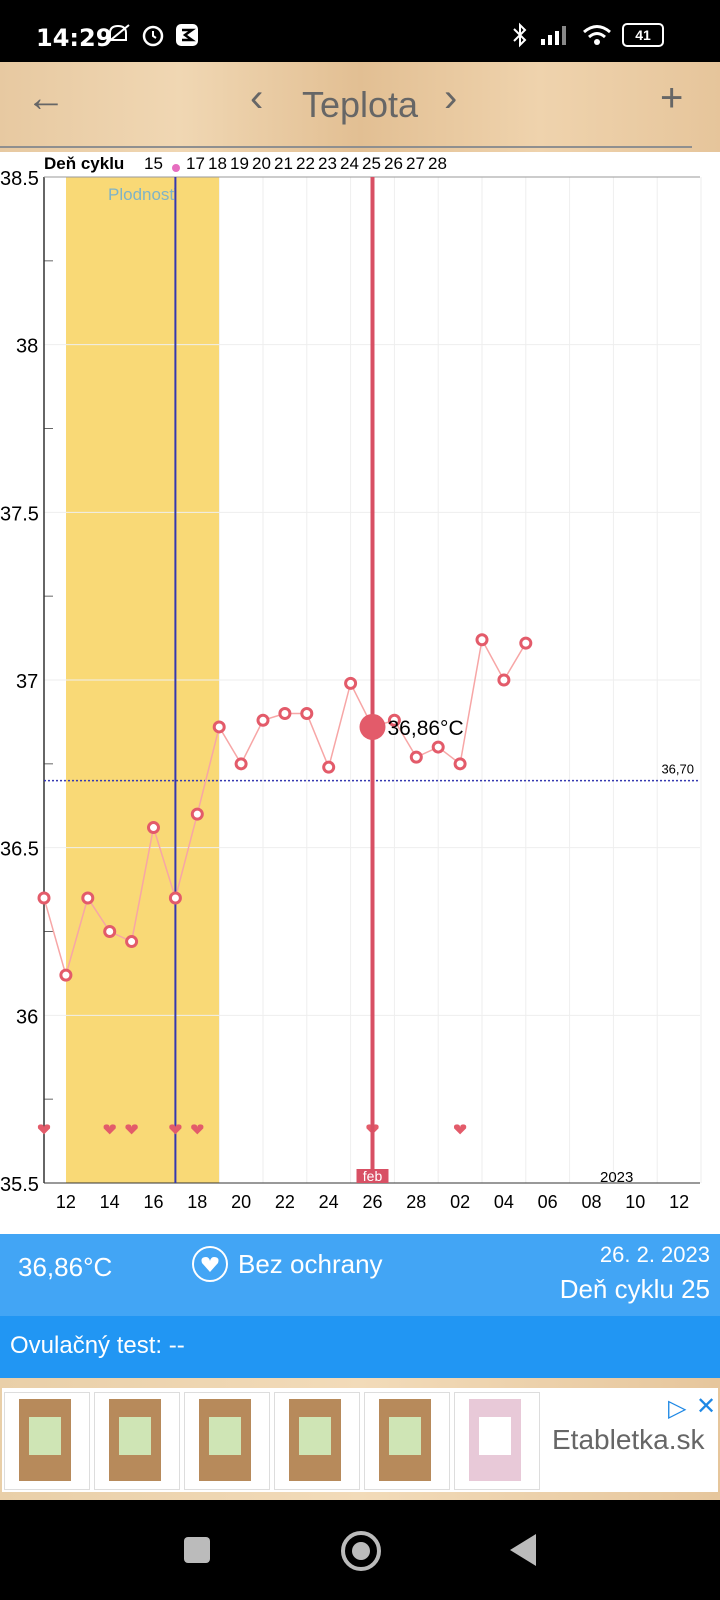 Image resolution: width=720 pixels, height=1600 pixels. I want to click on year-label: 2023, so click(616, 1177).